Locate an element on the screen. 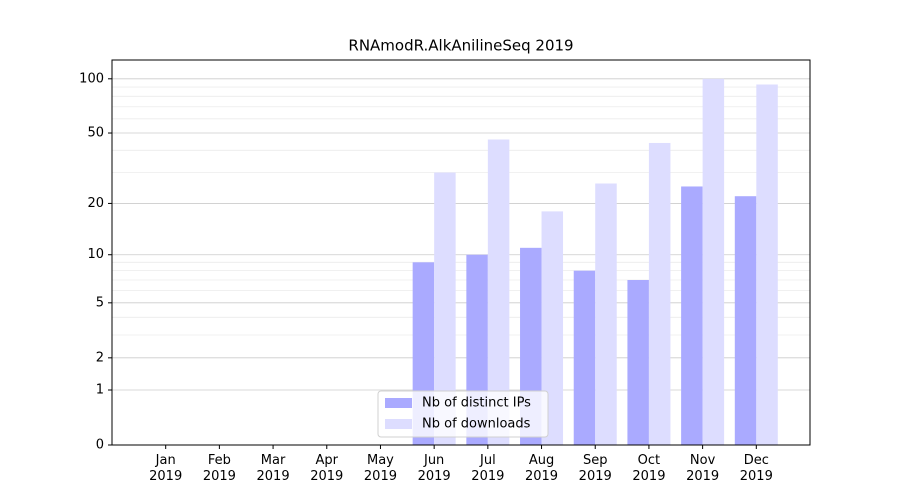 The height and width of the screenshot is (500, 900). x-tick-label: Jun 2019 is located at coordinates (434, 468).